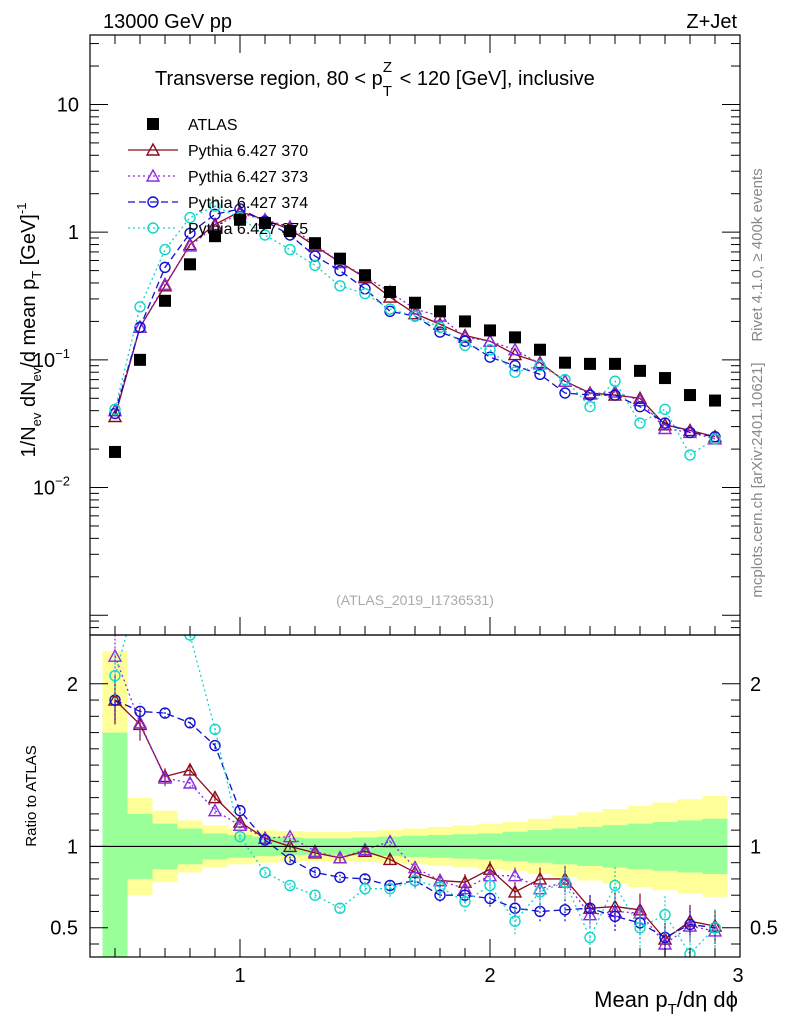  I want to click on xtick-label: 2, so click(489, 976).